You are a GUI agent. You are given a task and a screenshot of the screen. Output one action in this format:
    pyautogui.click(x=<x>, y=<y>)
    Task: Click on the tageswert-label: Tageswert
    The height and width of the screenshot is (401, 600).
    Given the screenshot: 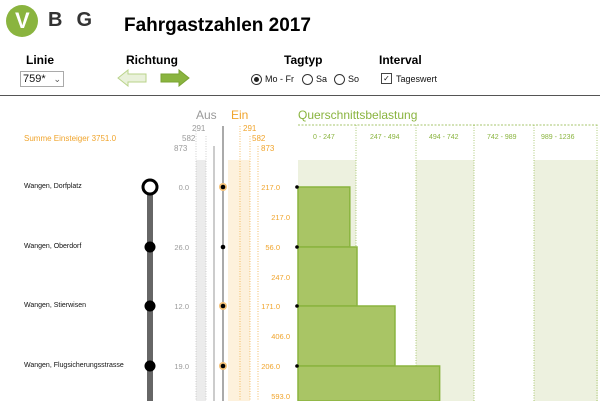 What is the action you would take?
    pyautogui.click(x=417, y=79)
    